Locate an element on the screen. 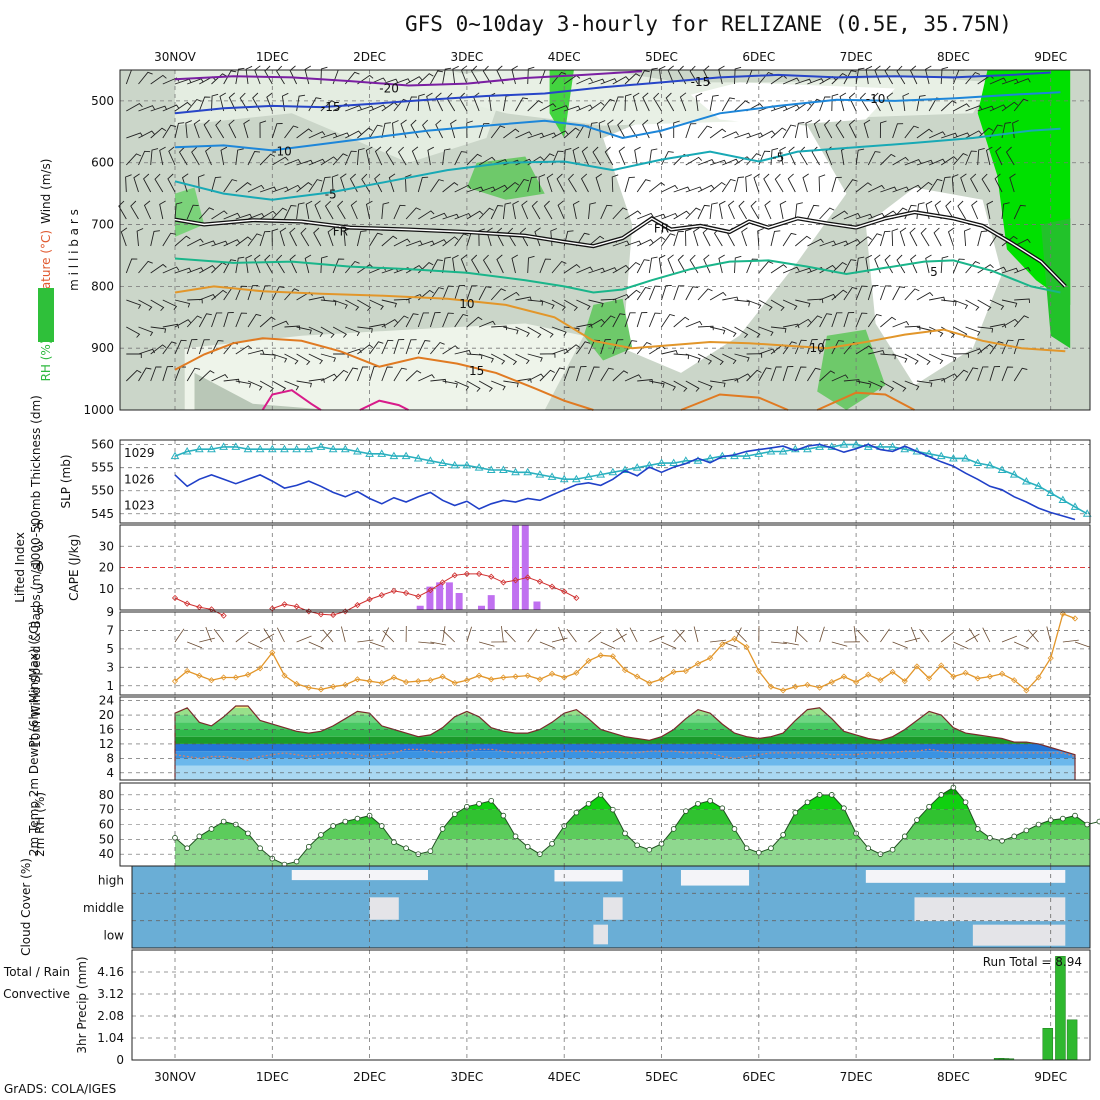 The image size is (1100, 1100). slp-tick-label: 1023 is located at coordinates (139, 506).